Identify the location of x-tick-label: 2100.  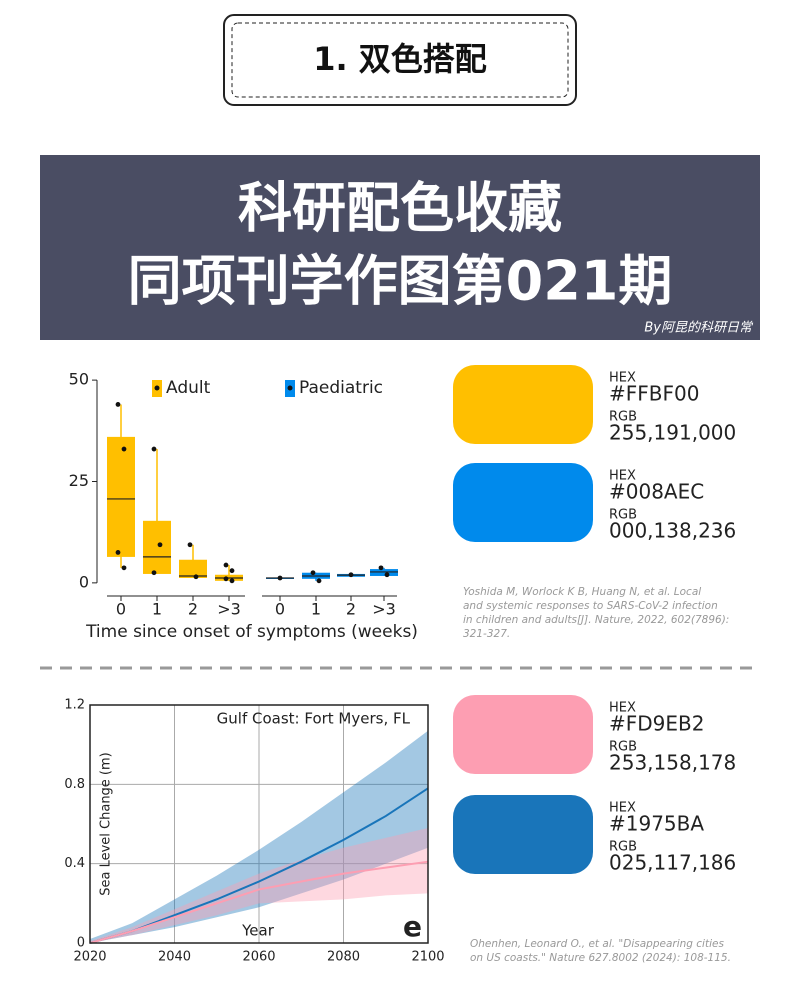
(427, 957).